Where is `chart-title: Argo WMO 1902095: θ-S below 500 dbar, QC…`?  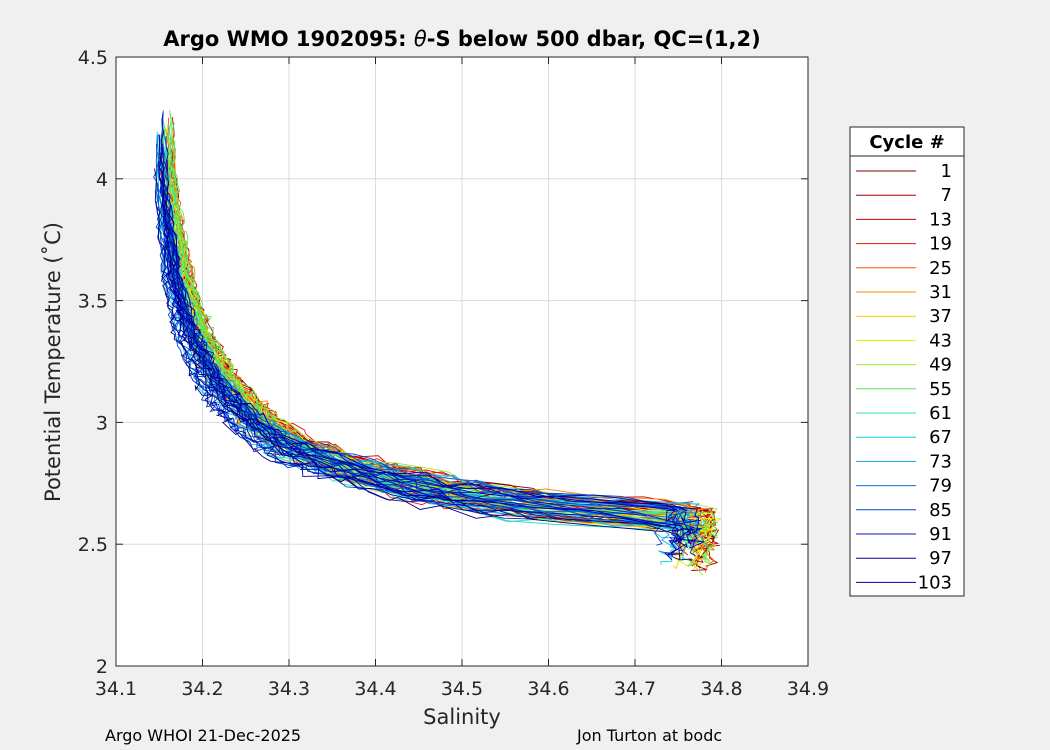
chart-title: Argo WMO 1902095: θ-S below 500 dbar, QC… is located at coordinates (461, 39).